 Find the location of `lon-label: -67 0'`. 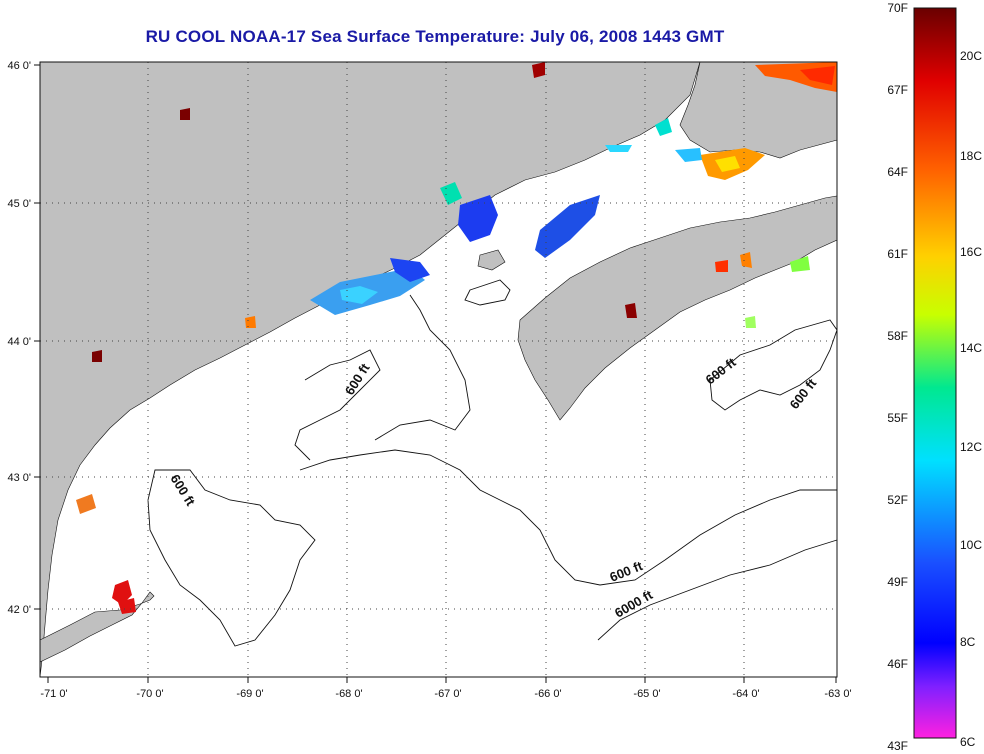

lon-label: -67 0' is located at coordinates (447, 694).